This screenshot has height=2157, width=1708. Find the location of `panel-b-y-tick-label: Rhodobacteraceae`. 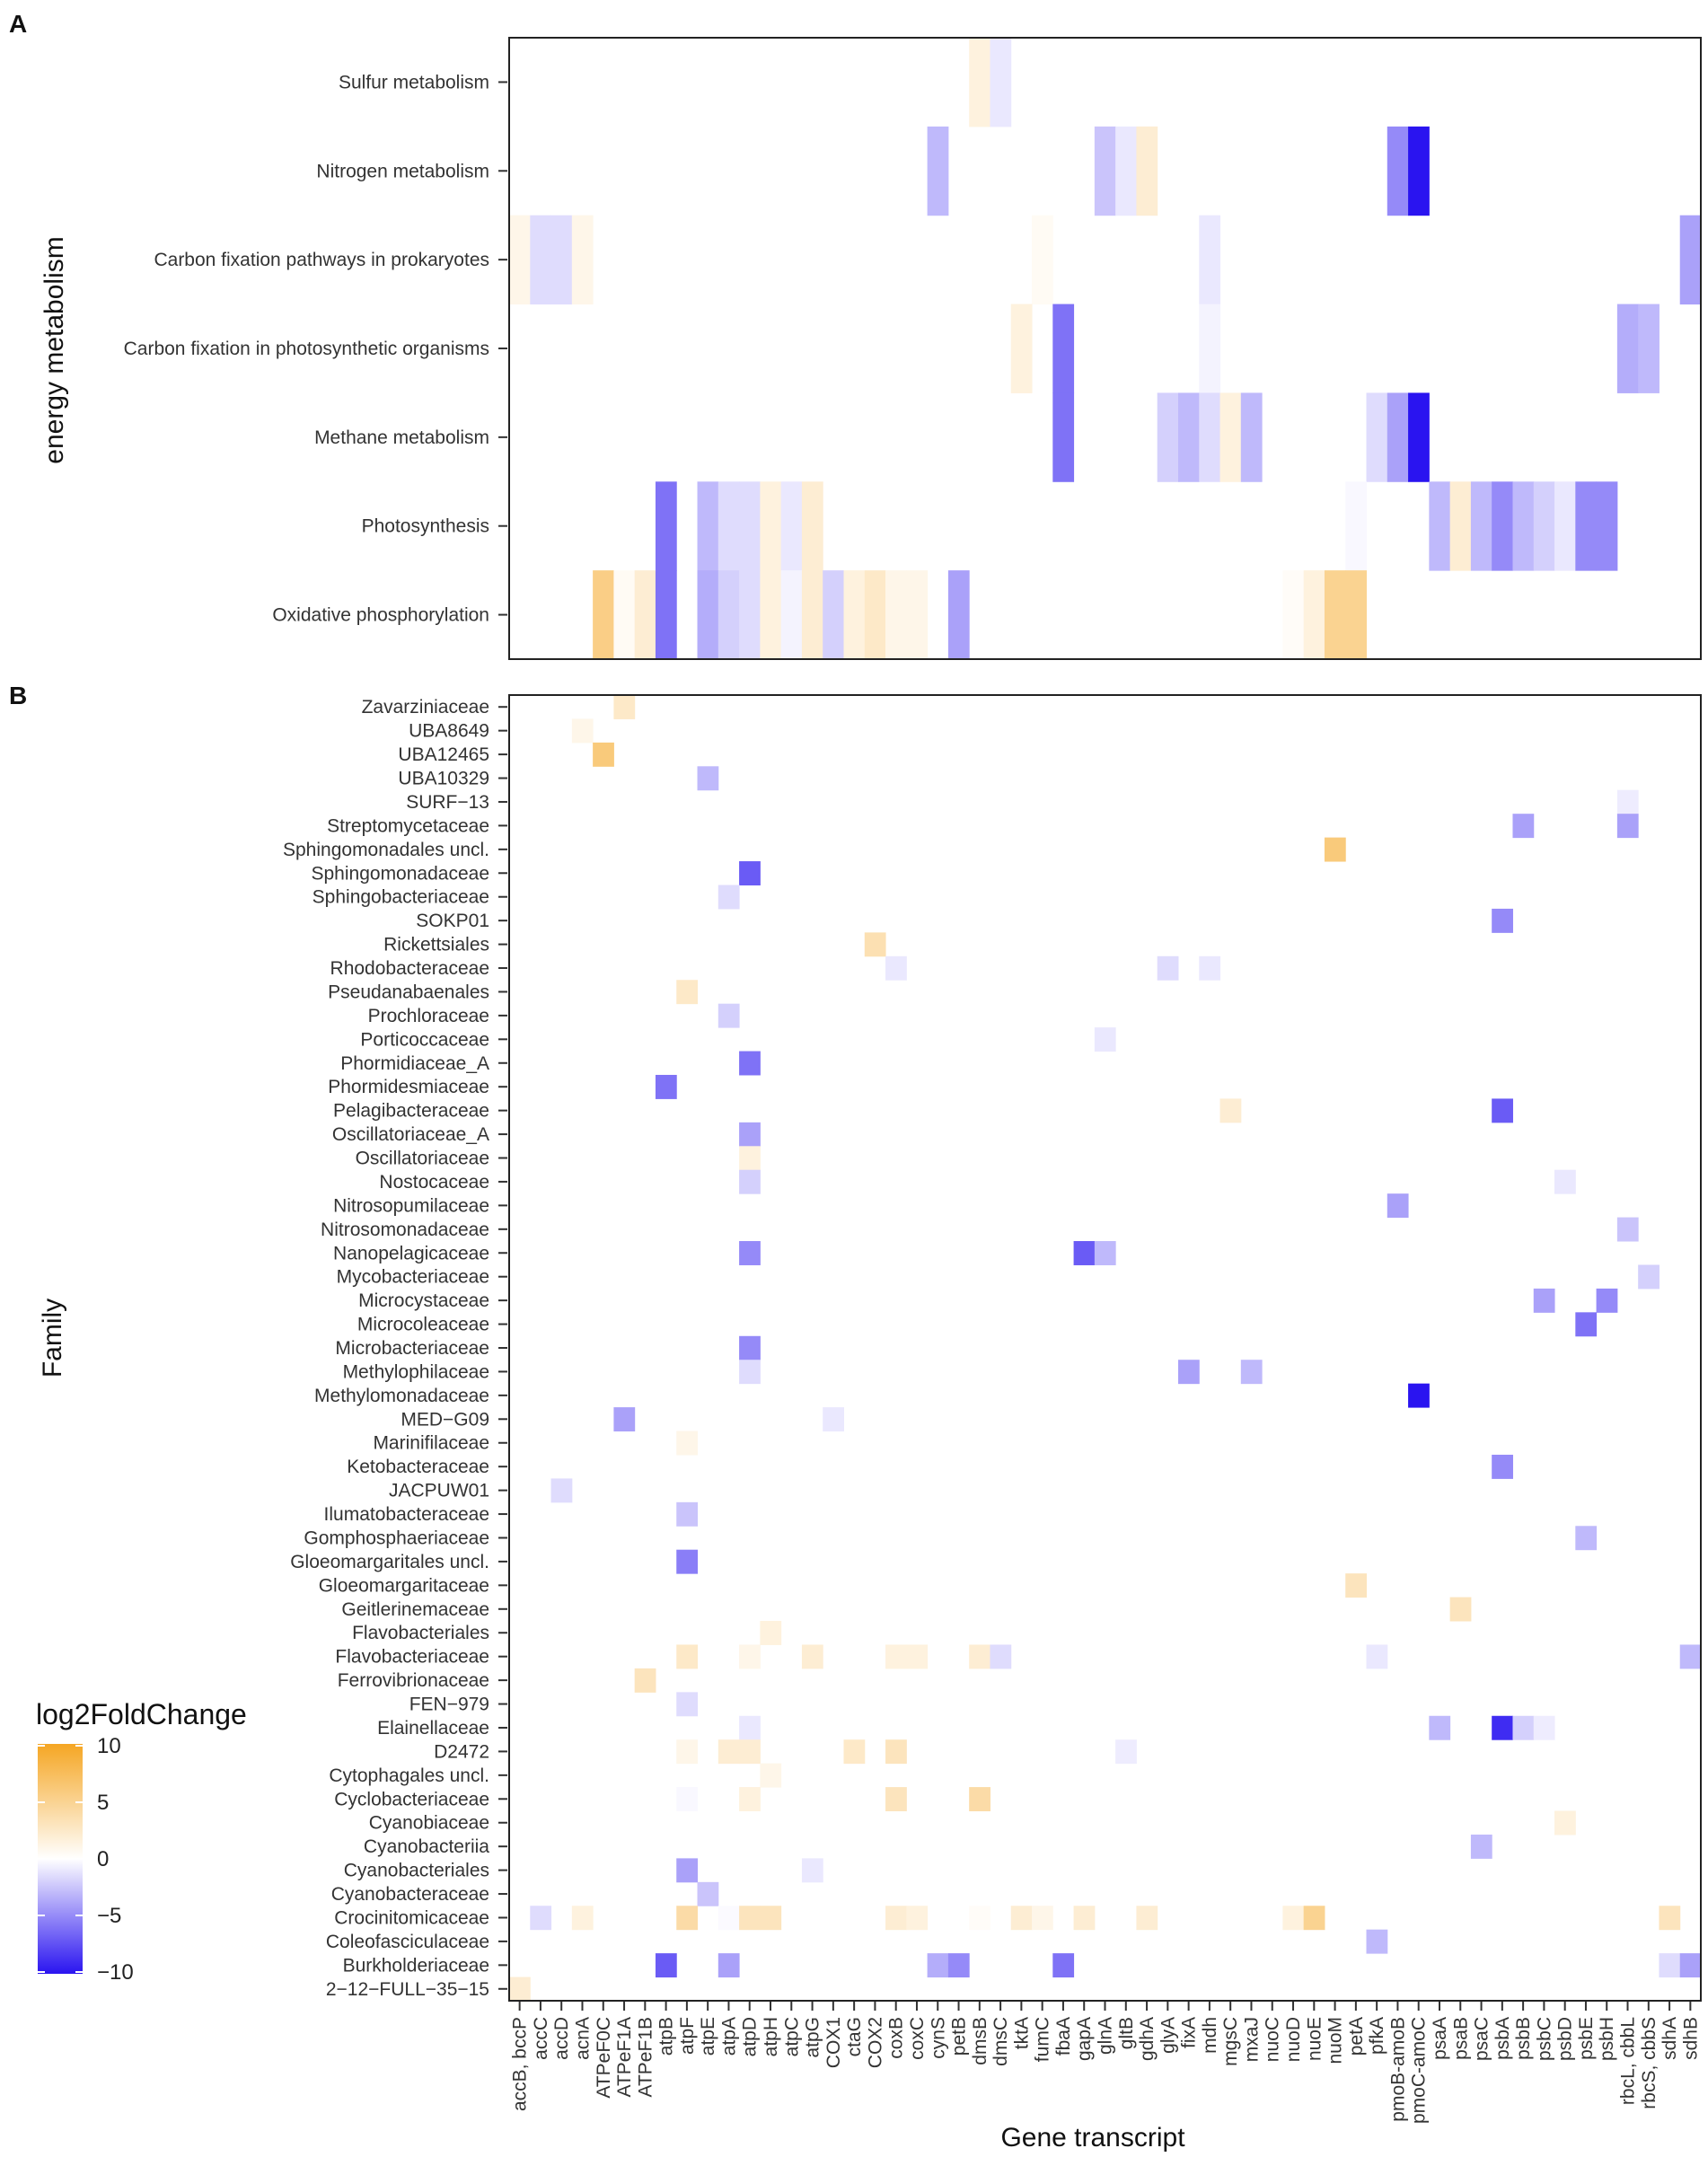

panel-b-y-tick-label: Rhodobacteraceae is located at coordinates (409, 968).